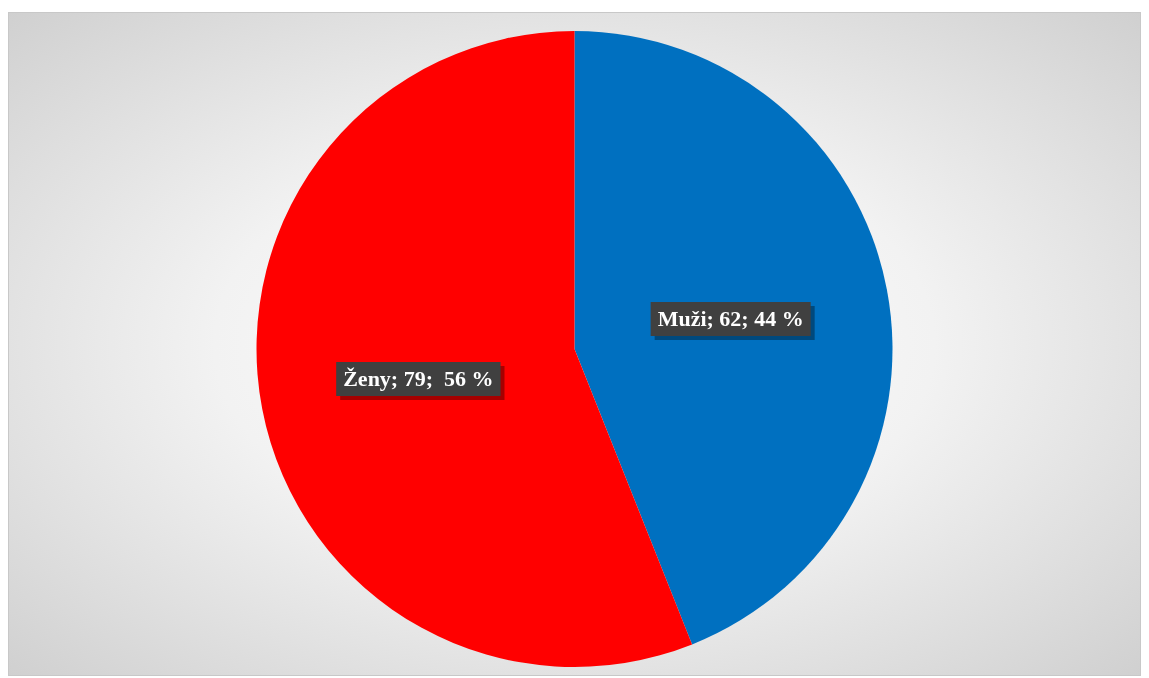 This screenshot has width=1149, height=678. What do you see at coordinates (418, 378) in the screenshot?
I see `slice-label: Ženy; 79; 56 %` at bounding box center [418, 378].